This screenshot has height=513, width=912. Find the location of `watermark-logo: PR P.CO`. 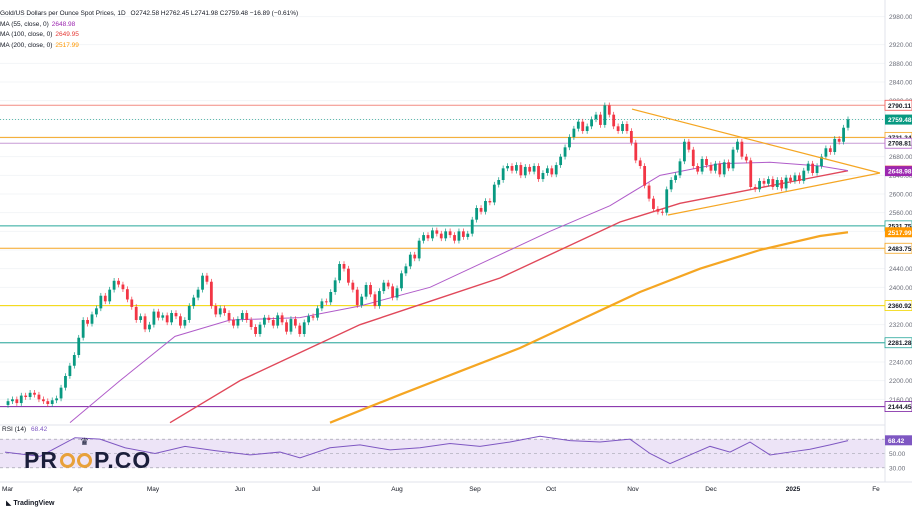

watermark-logo: PR P.CO is located at coordinates (87, 460).